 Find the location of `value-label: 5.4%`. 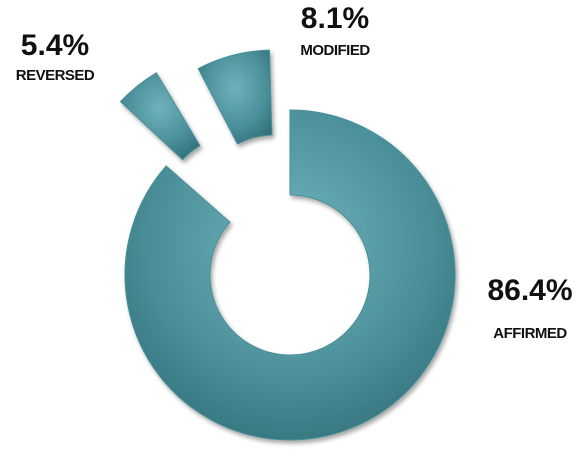

value-label: 5.4% is located at coordinates (55, 45).